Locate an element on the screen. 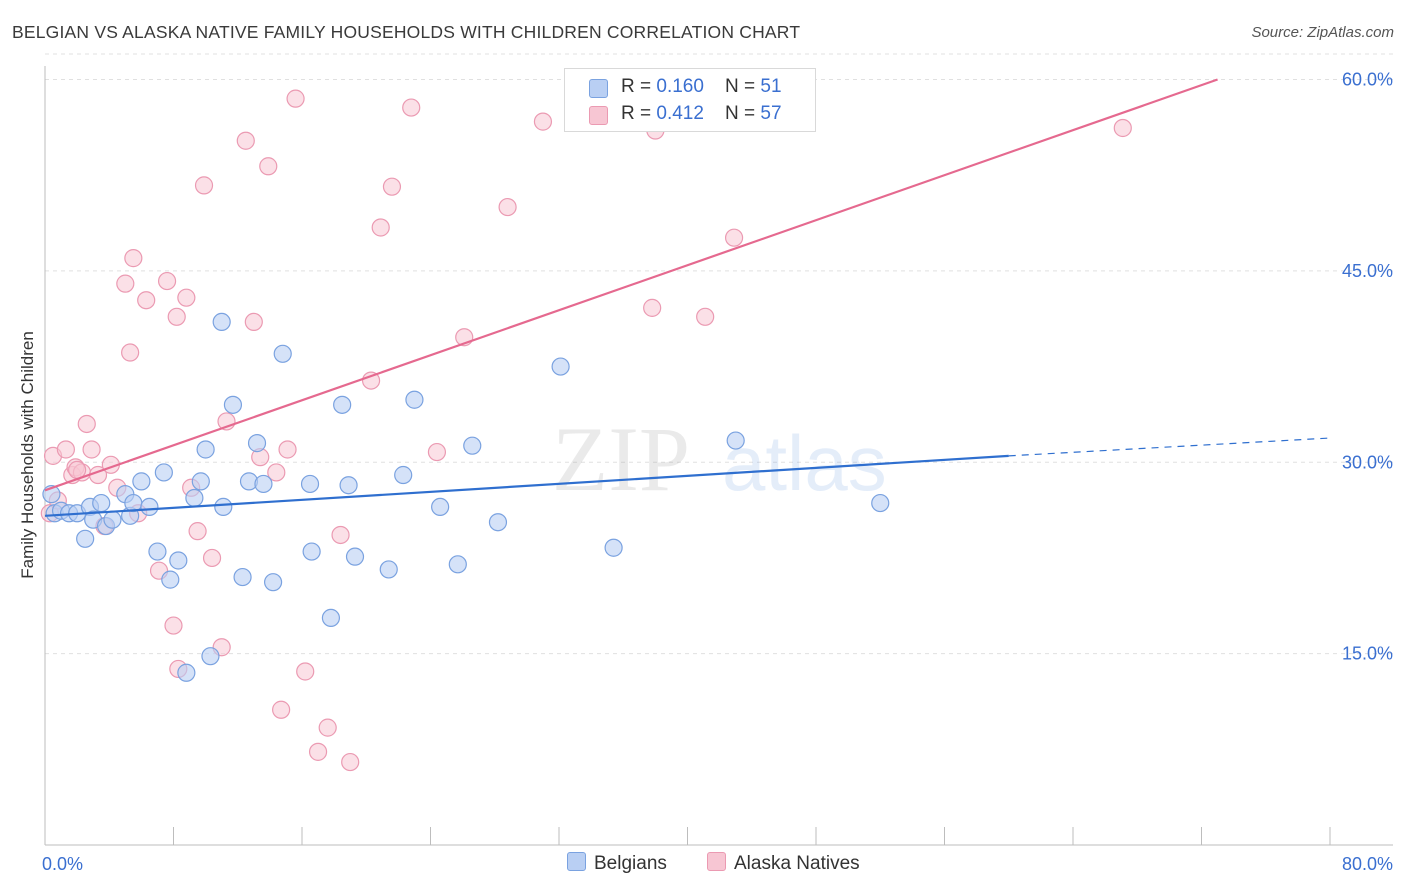  bottom-legend-label-belgians: Belgians is located at coordinates (630, 863).